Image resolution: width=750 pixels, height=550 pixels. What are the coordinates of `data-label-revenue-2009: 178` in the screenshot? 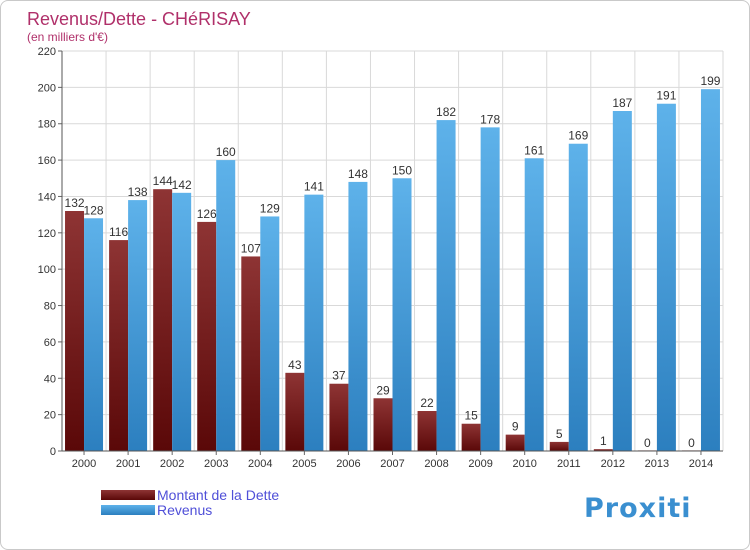 It's located at (490, 119).